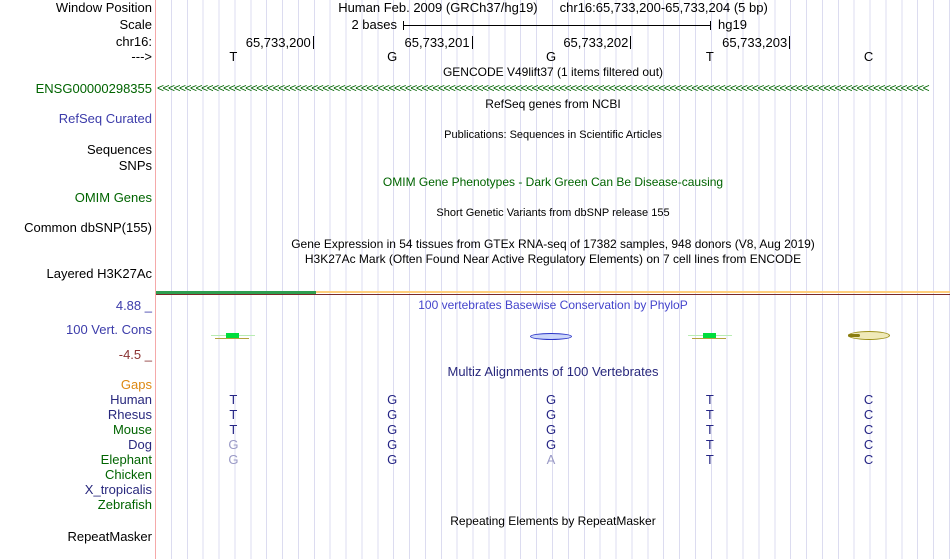  Describe the element at coordinates (755, 42) in the screenshot. I see `coordinate-value: 65,733,203` at that location.